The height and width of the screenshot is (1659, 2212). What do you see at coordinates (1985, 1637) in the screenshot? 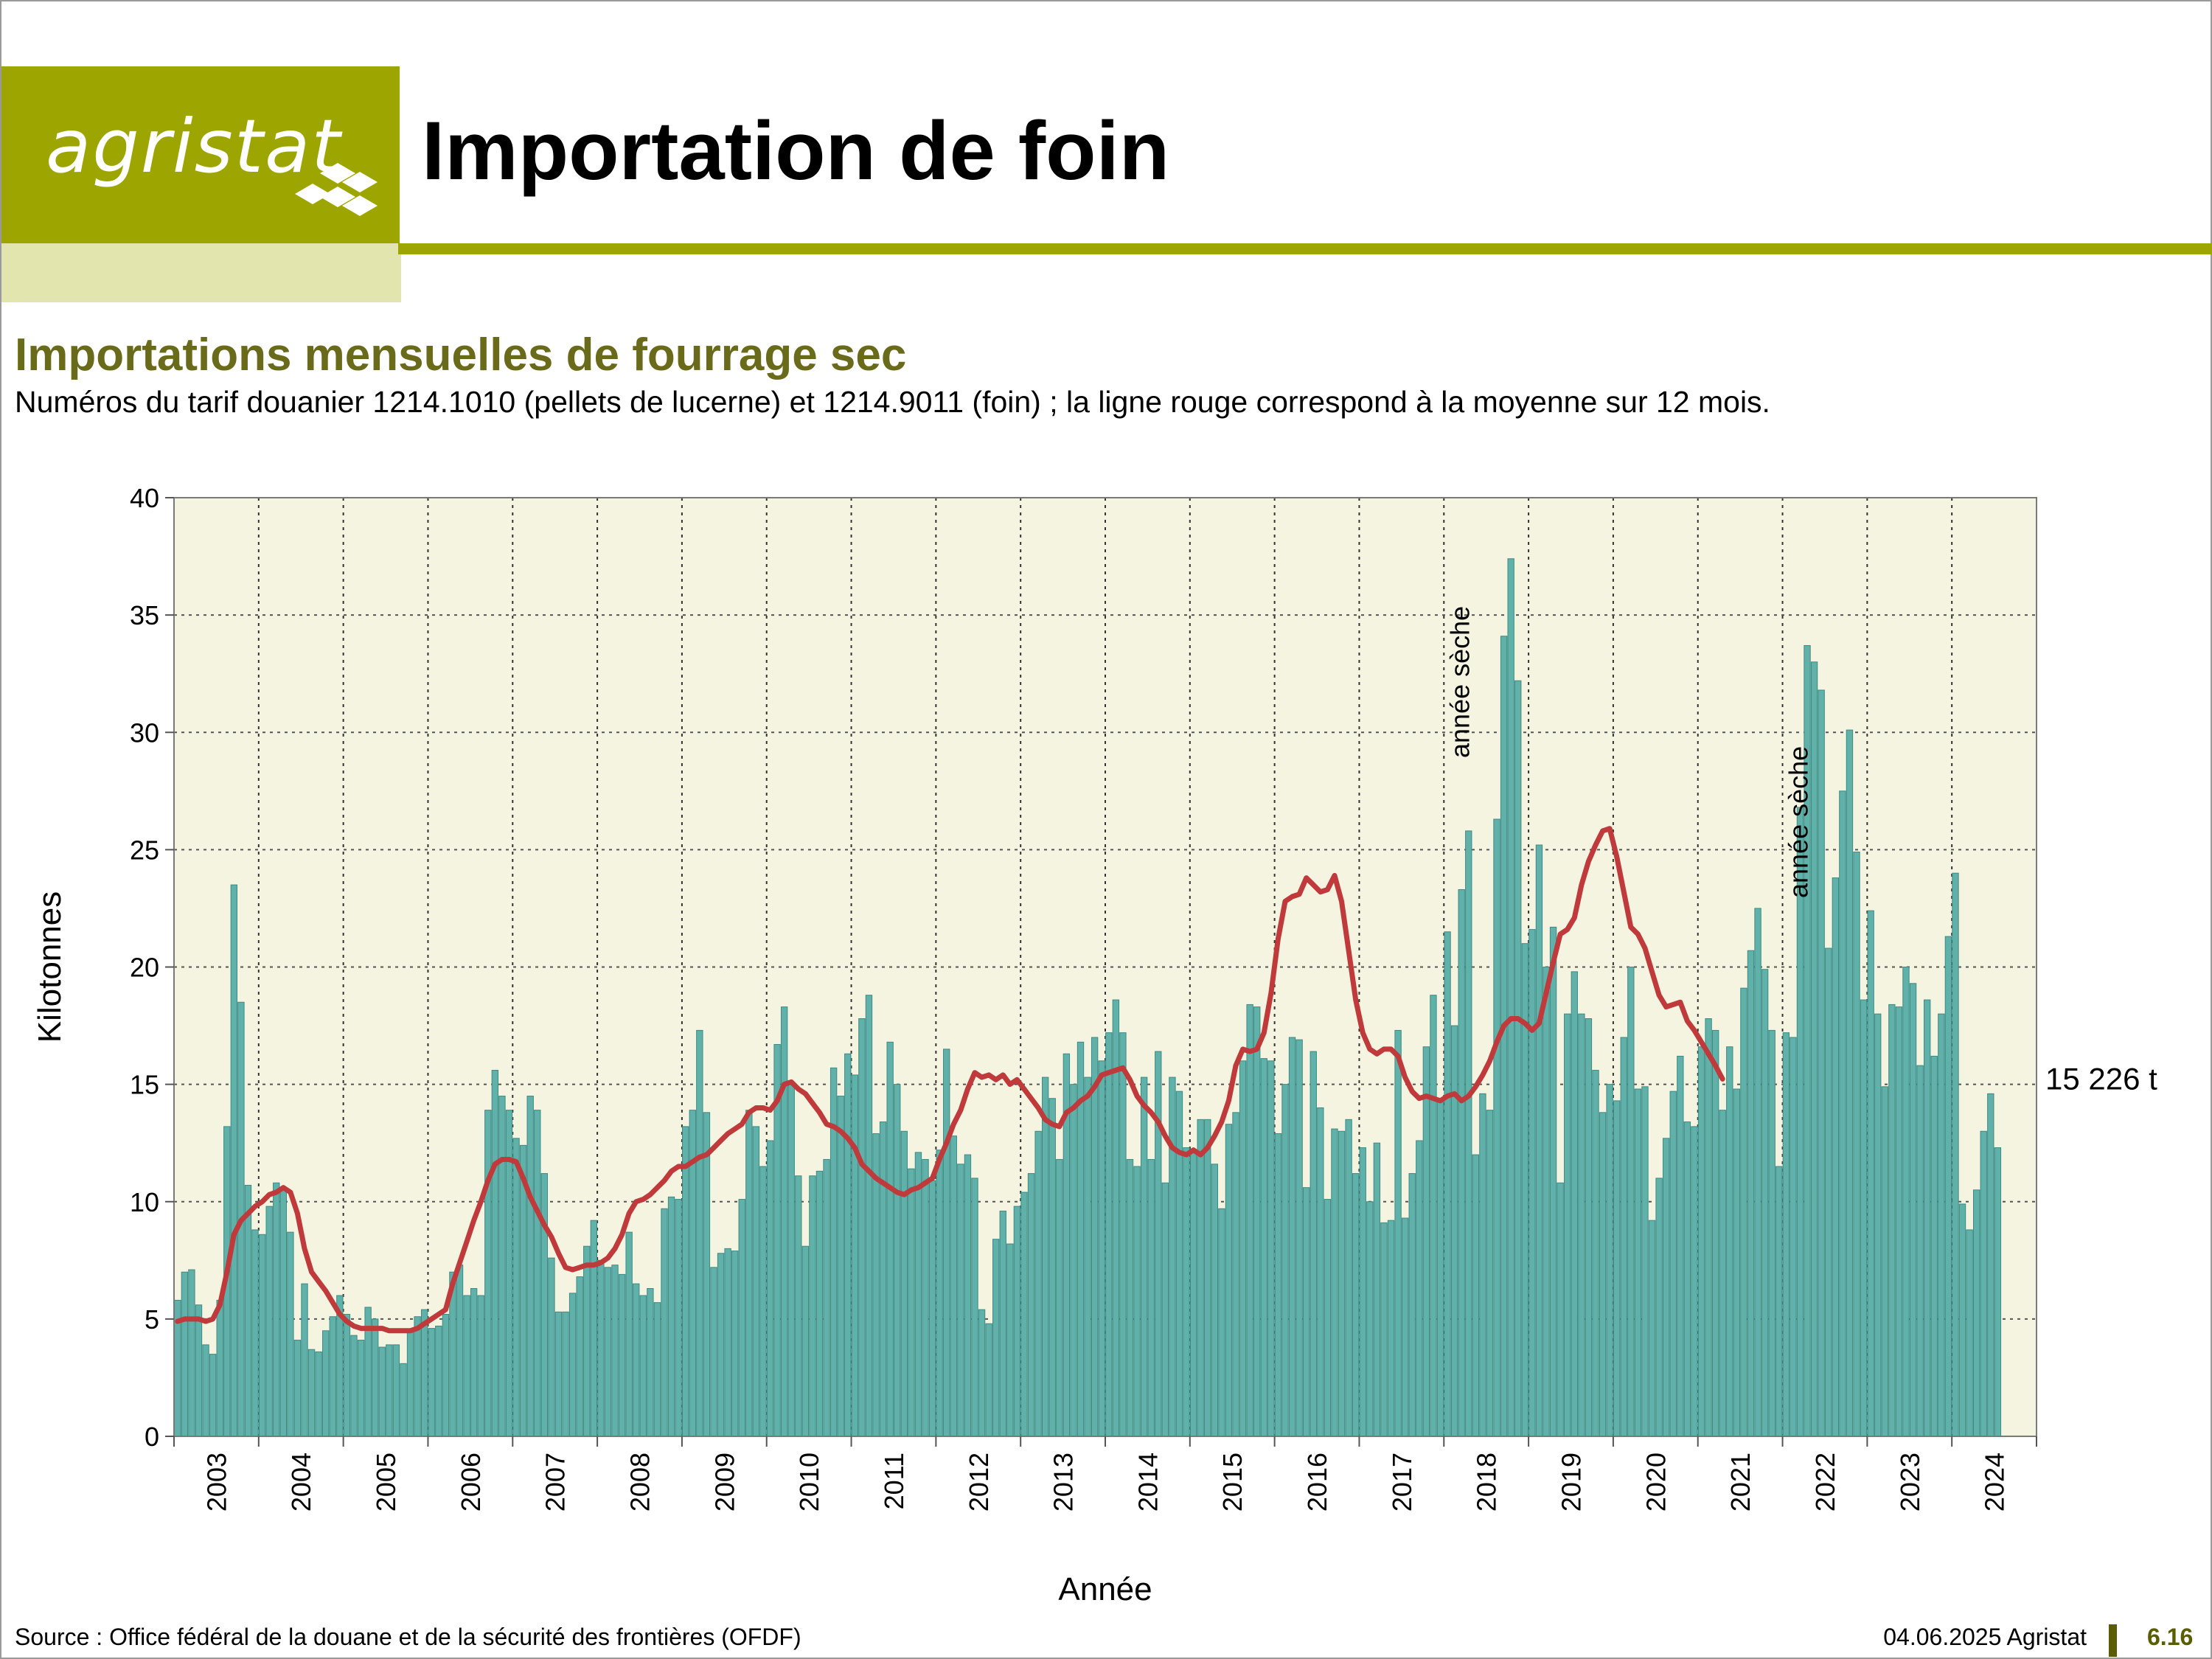
I see `footer-date: 04.06.2025 Agristat` at bounding box center [1985, 1637].